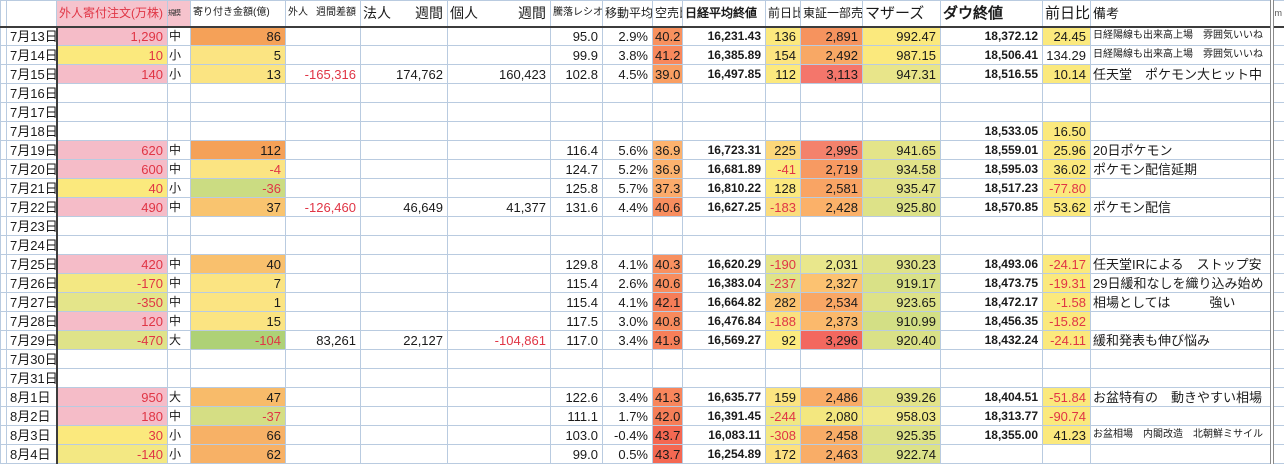 This screenshot has width=1284, height=464. Describe the element at coordinates (991, 150) in the screenshot. I see `dow-close-cell: 18,559.01` at that location.